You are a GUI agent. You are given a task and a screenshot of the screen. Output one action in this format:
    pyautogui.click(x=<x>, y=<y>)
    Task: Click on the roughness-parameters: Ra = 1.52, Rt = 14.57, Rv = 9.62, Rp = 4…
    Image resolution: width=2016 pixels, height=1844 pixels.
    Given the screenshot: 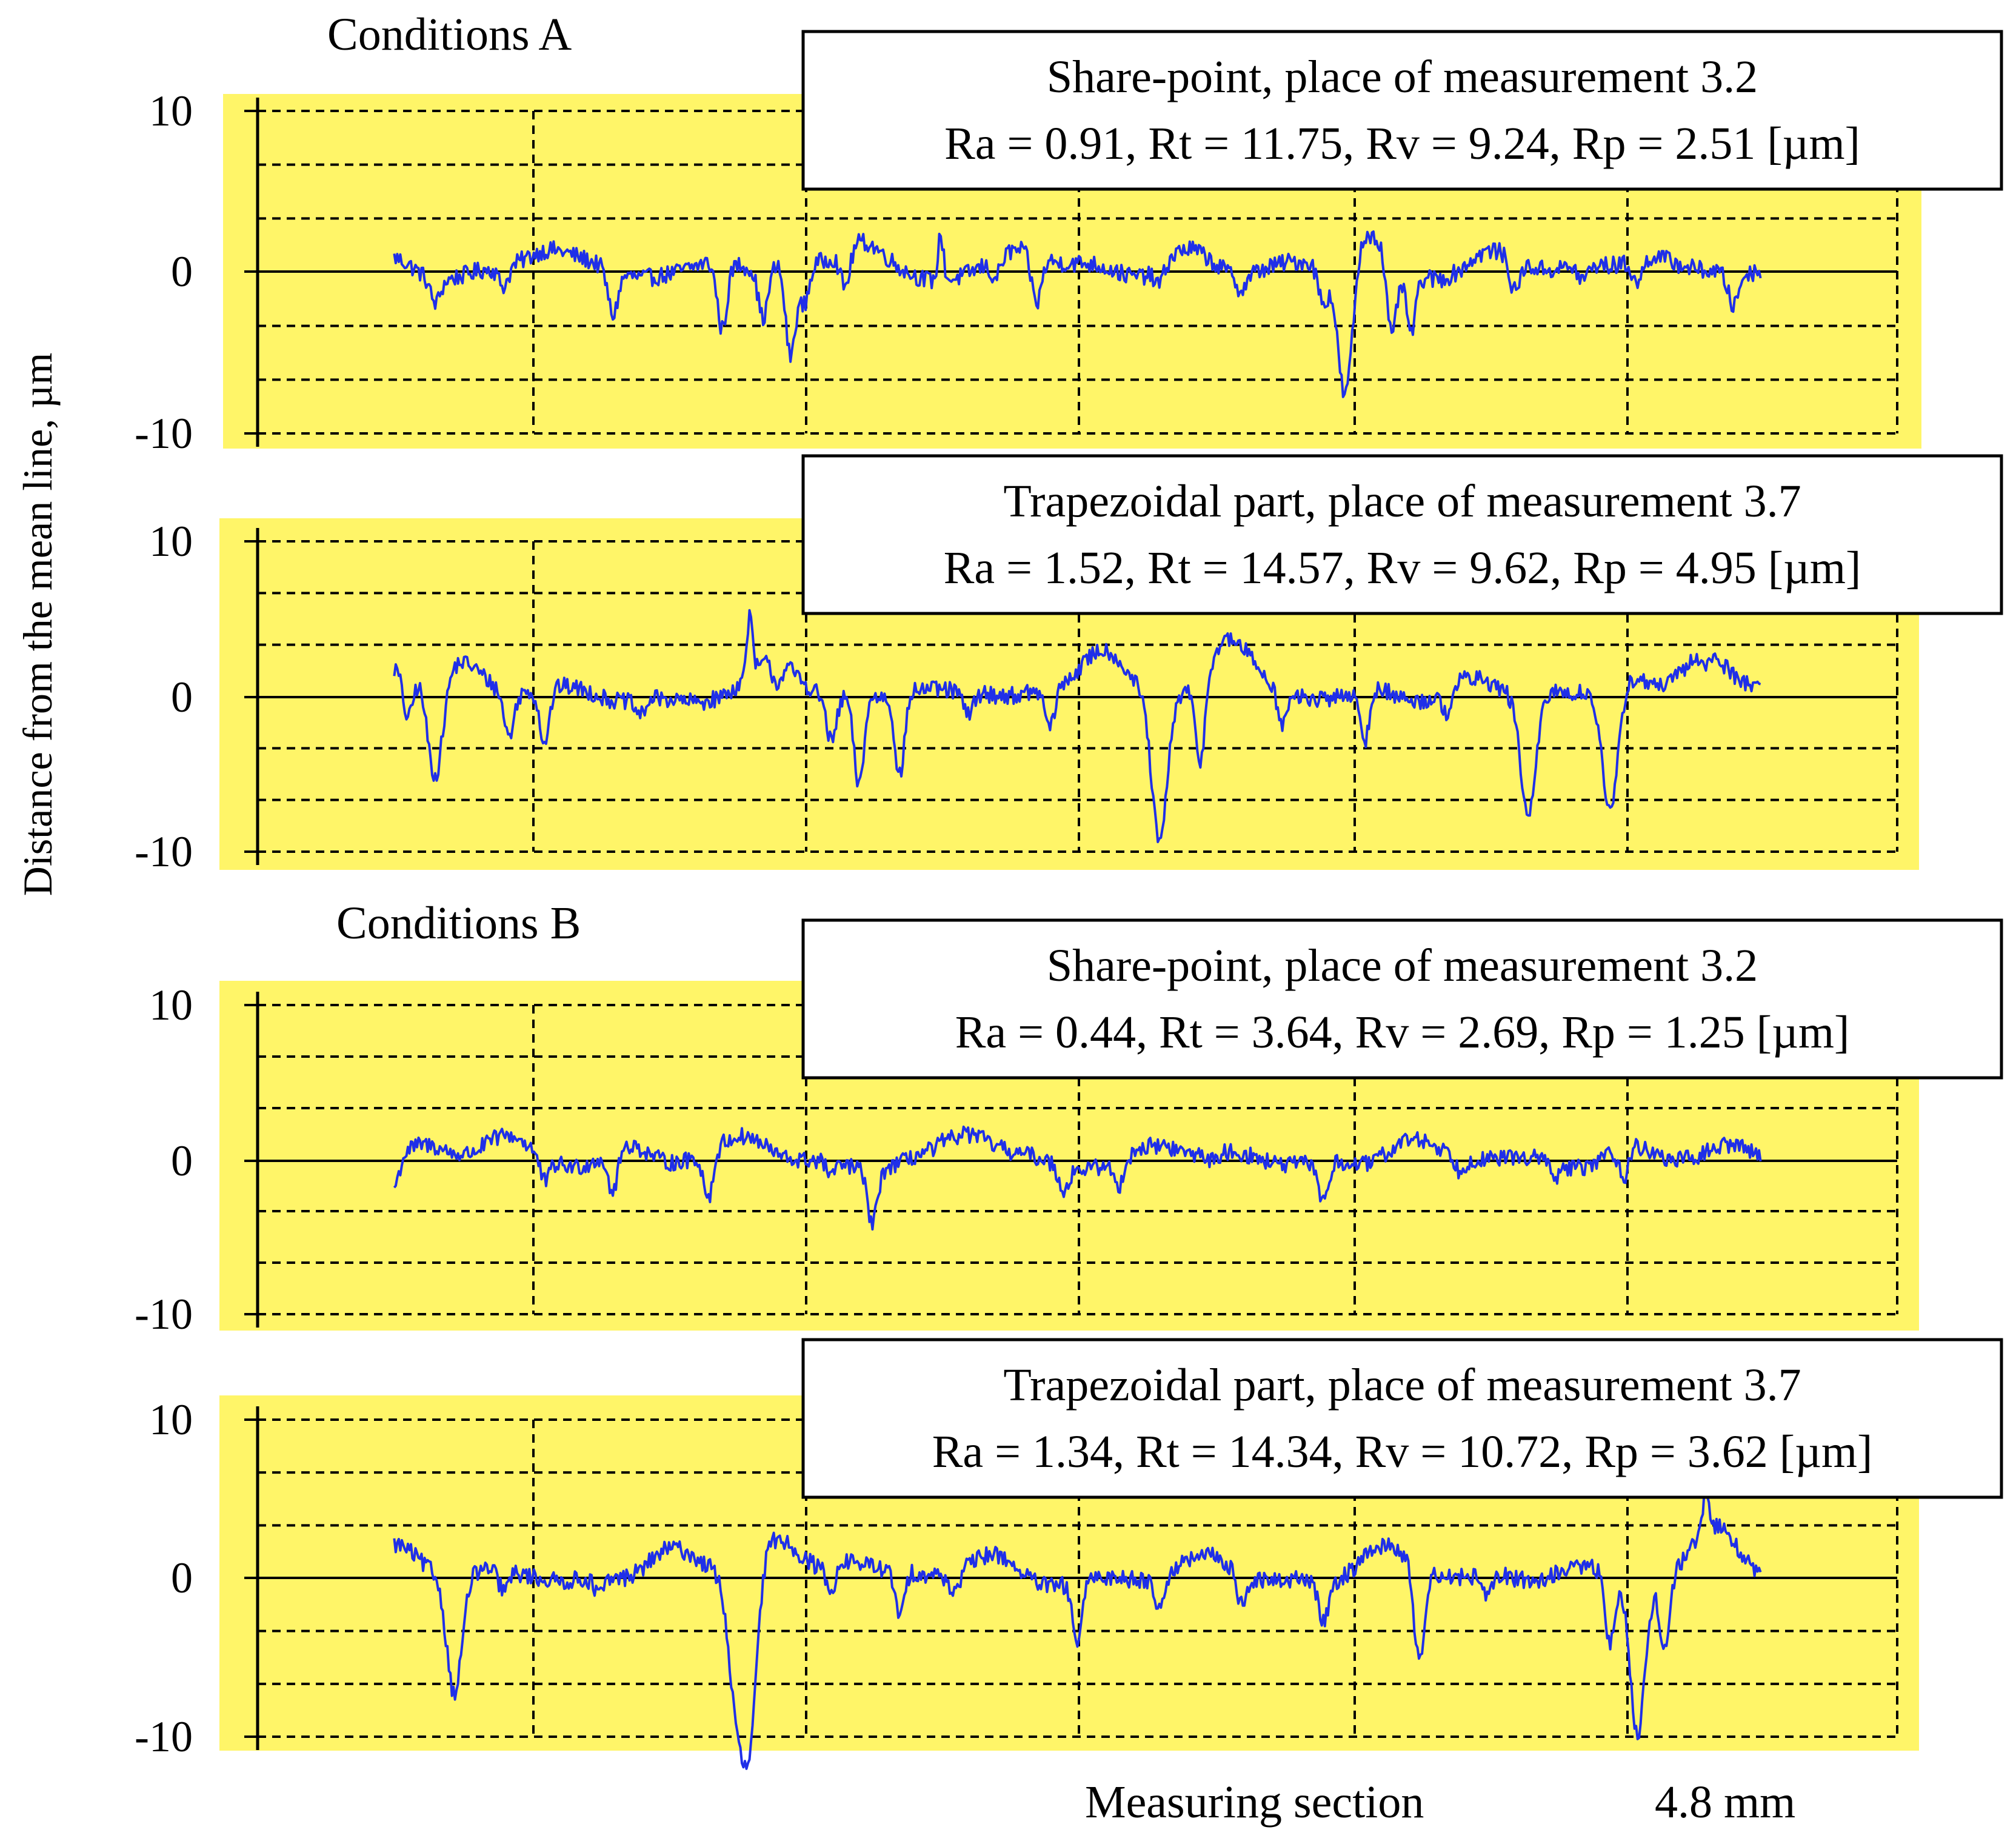 What is the action you would take?
    pyautogui.click(x=1402, y=568)
    